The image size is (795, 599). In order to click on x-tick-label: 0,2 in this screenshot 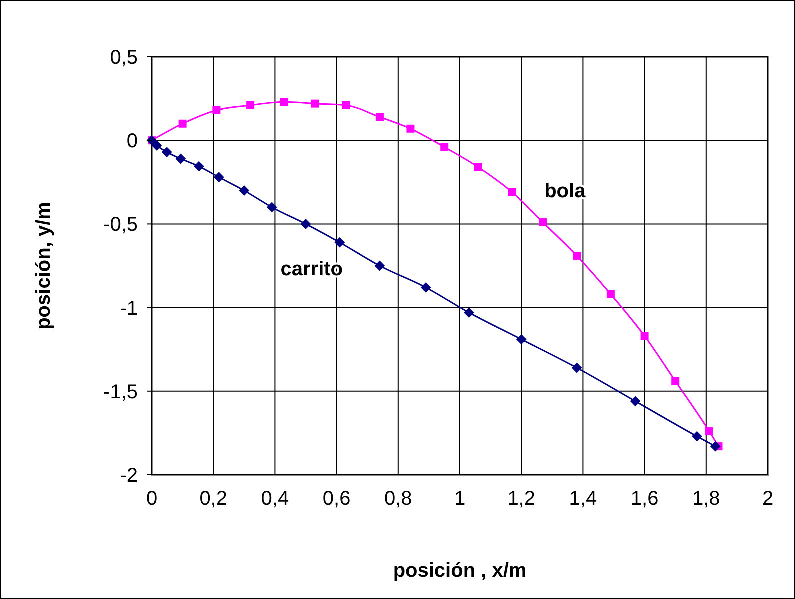, I will do `click(214, 499)`.